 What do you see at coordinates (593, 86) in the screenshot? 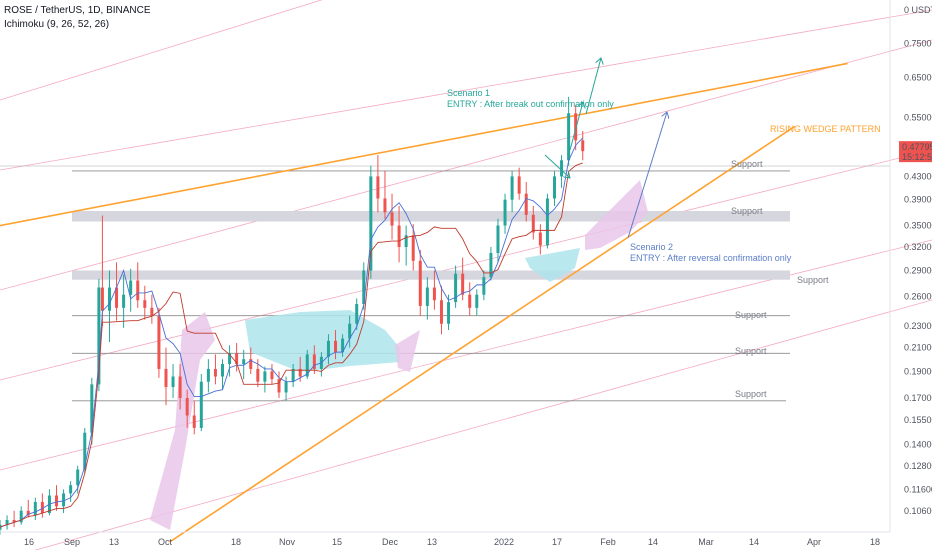
I see `scenario1-target-arrow` at bounding box center [593, 86].